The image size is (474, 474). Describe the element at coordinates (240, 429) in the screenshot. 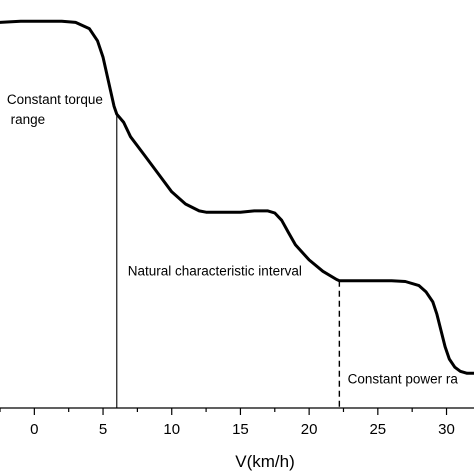

I see `x-tick-label: 15` at that location.